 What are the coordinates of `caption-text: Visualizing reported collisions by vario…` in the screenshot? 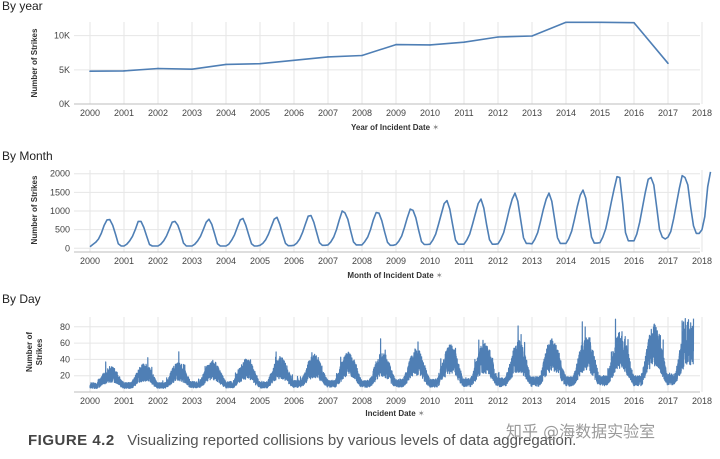 It's located at (352, 440).